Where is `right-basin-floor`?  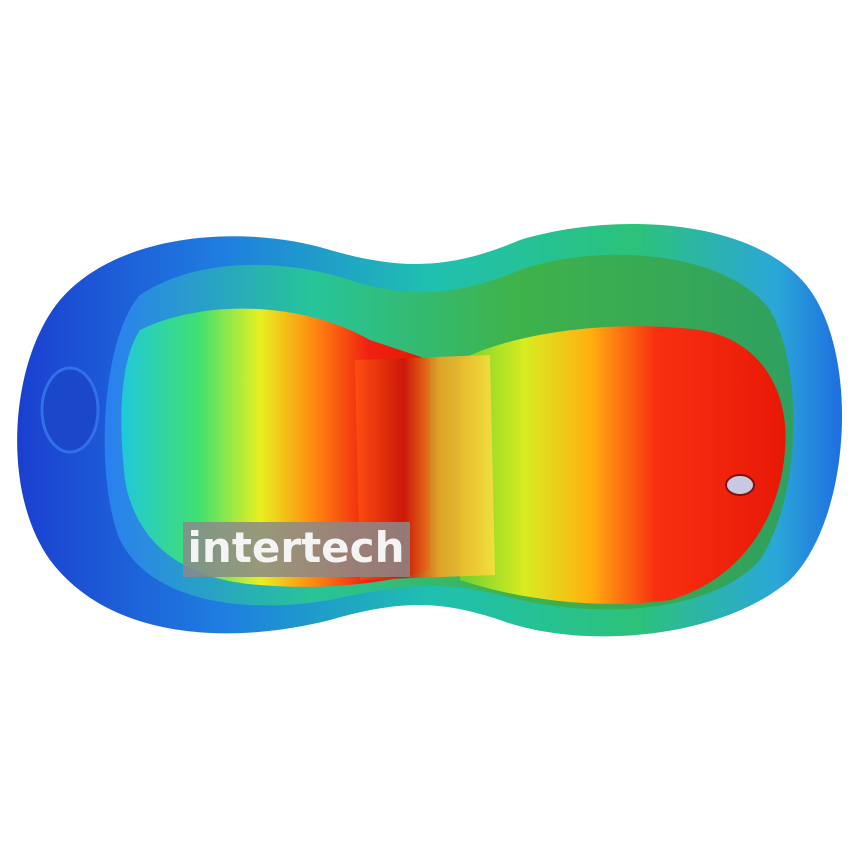 right-basin-floor is located at coordinates (623, 465).